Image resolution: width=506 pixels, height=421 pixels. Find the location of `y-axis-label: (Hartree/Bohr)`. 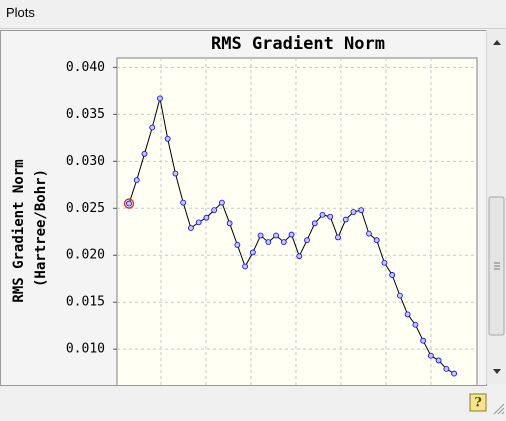

y-axis-label: (Hartree/Bohr) is located at coordinates (41, 228).